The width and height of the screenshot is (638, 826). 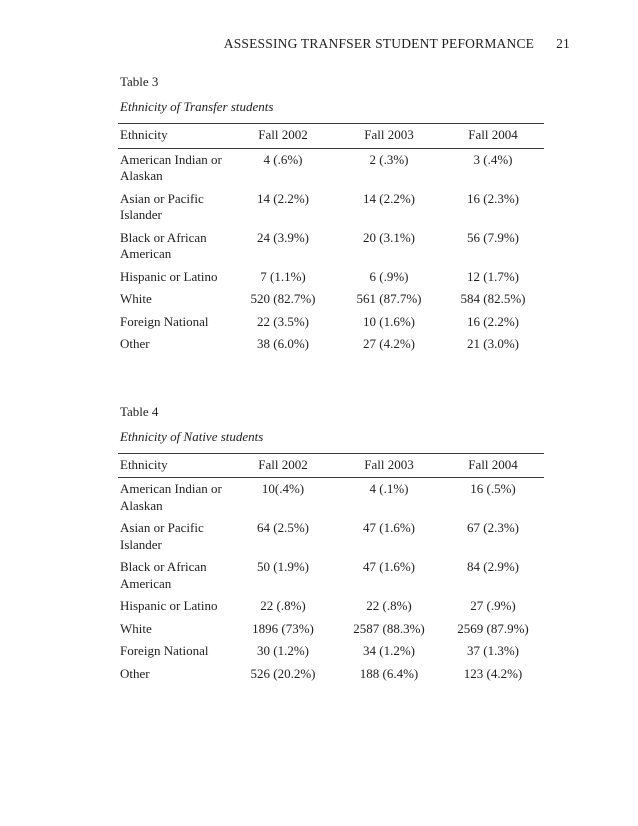 What do you see at coordinates (139, 81) in the screenshot?
I see `table-label: Table 3` at bounding box center [139, 81].